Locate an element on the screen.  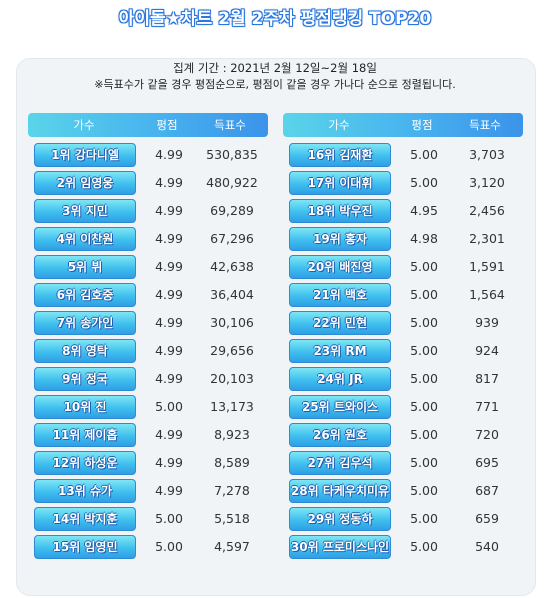
rank-name-badge: 18위 박우진 is located at coordinates (340, 210).